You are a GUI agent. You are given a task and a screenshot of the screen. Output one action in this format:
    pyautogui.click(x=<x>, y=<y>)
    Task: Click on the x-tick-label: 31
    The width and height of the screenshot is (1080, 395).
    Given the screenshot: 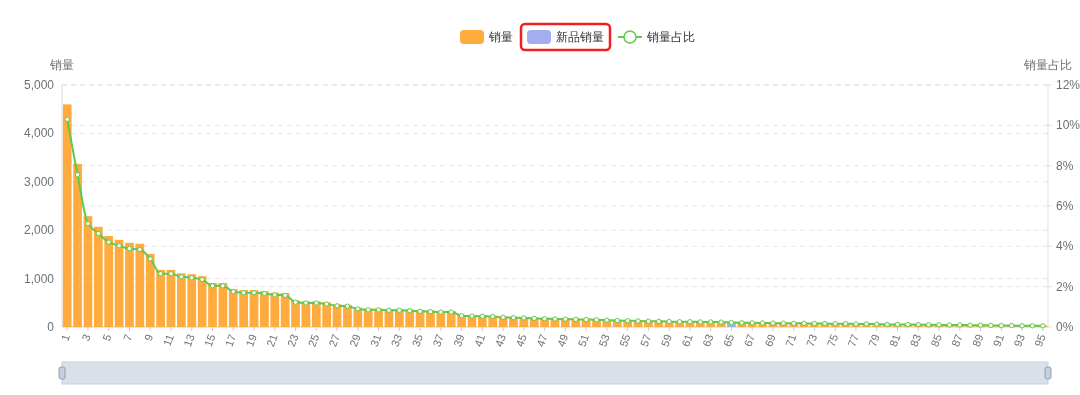 What is the action you would take?
    pyautogui.click(x=375, y=340)
    